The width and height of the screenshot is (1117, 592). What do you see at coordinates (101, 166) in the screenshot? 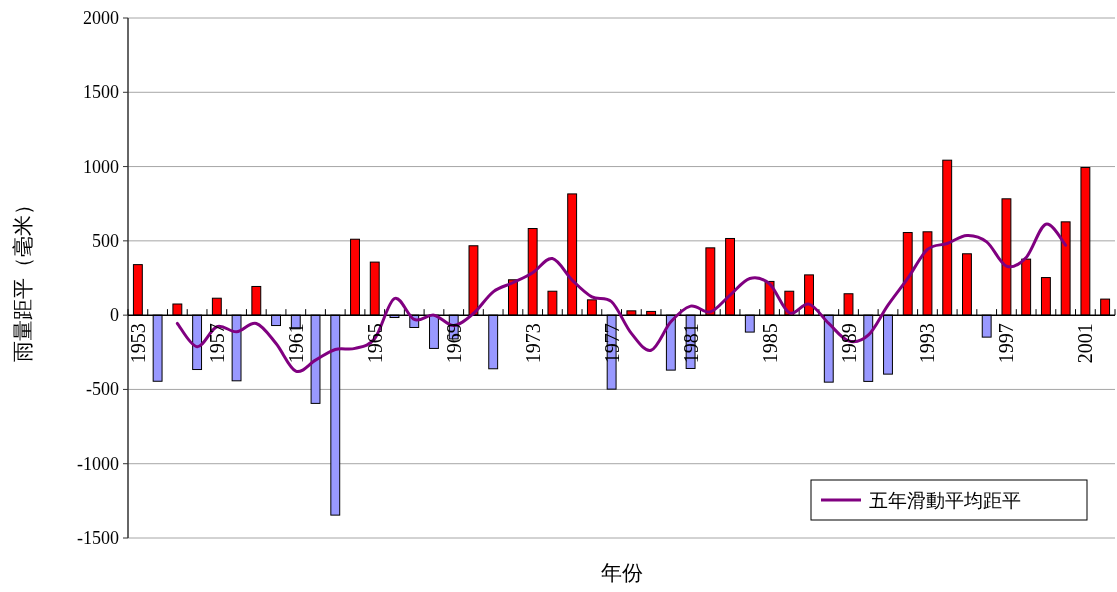
I see `y-tick-label: 1000` at bounding box center [101, 166].